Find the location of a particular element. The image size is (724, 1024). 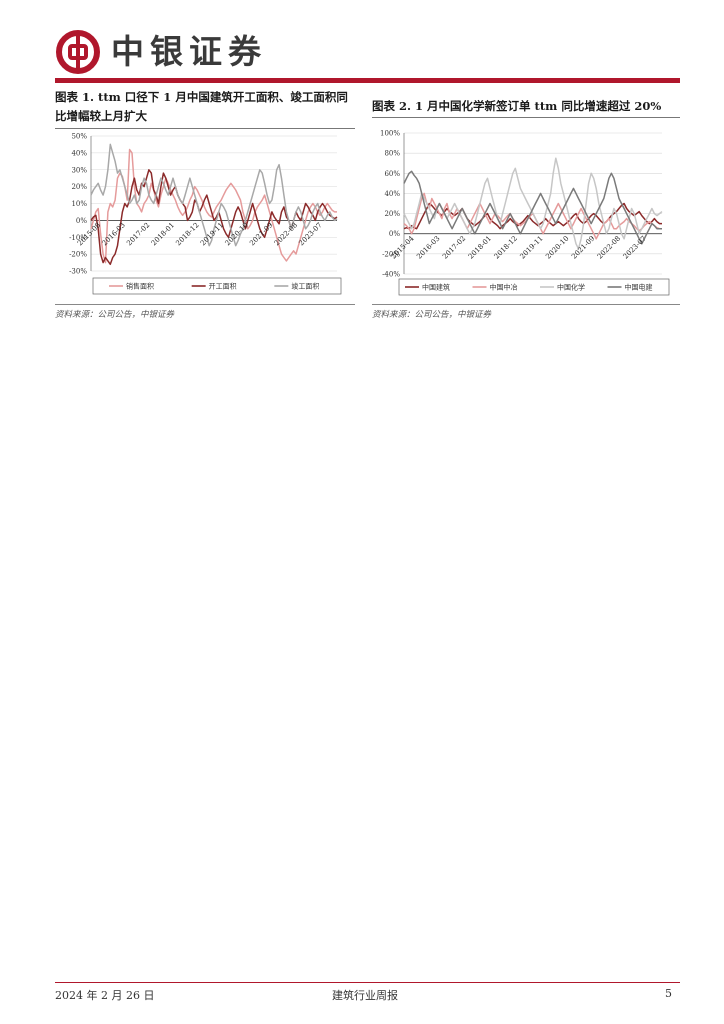

figure-1-source: 资料来源：公司公告，中银证券 is located at coordinates (115, 315).